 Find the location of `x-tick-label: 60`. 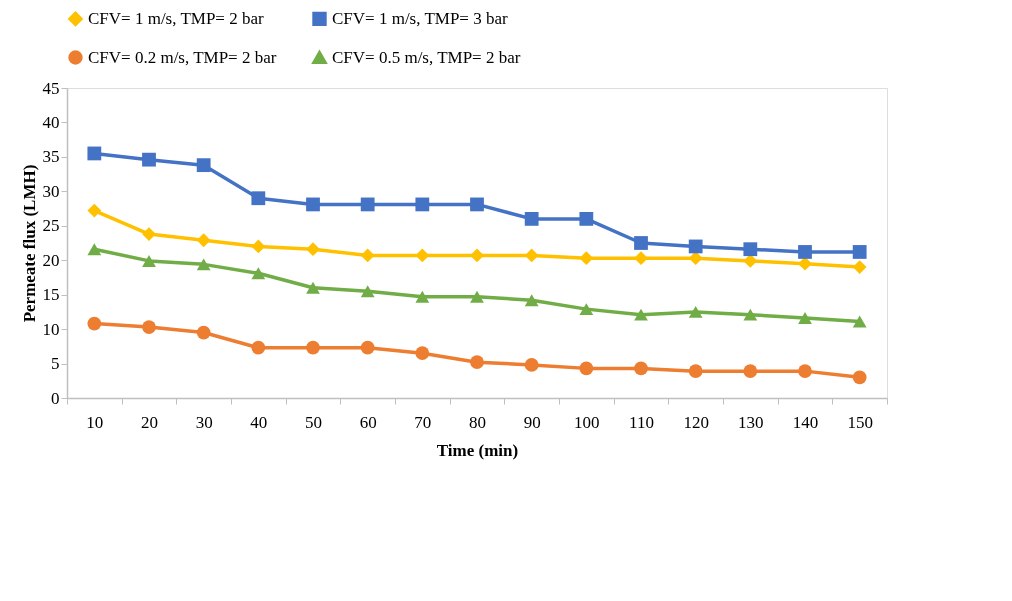

x-tick-label: 60 is located at coordinates (368, 422).